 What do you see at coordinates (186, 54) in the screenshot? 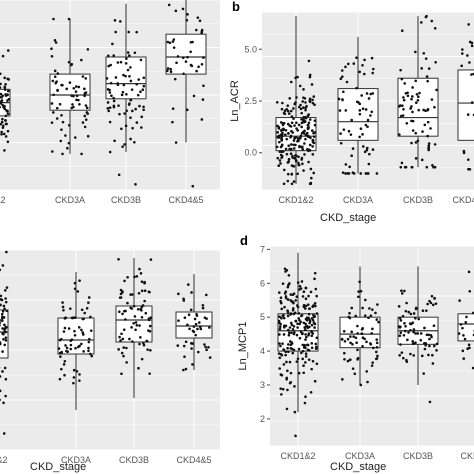
I see `box-iqr` at bounding box center [186, 54].